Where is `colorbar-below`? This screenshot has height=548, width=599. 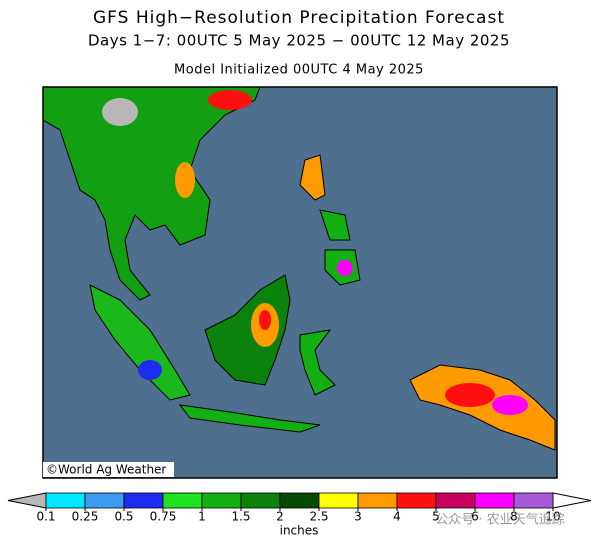 colorbar-below is located at coordinates (27, 500).